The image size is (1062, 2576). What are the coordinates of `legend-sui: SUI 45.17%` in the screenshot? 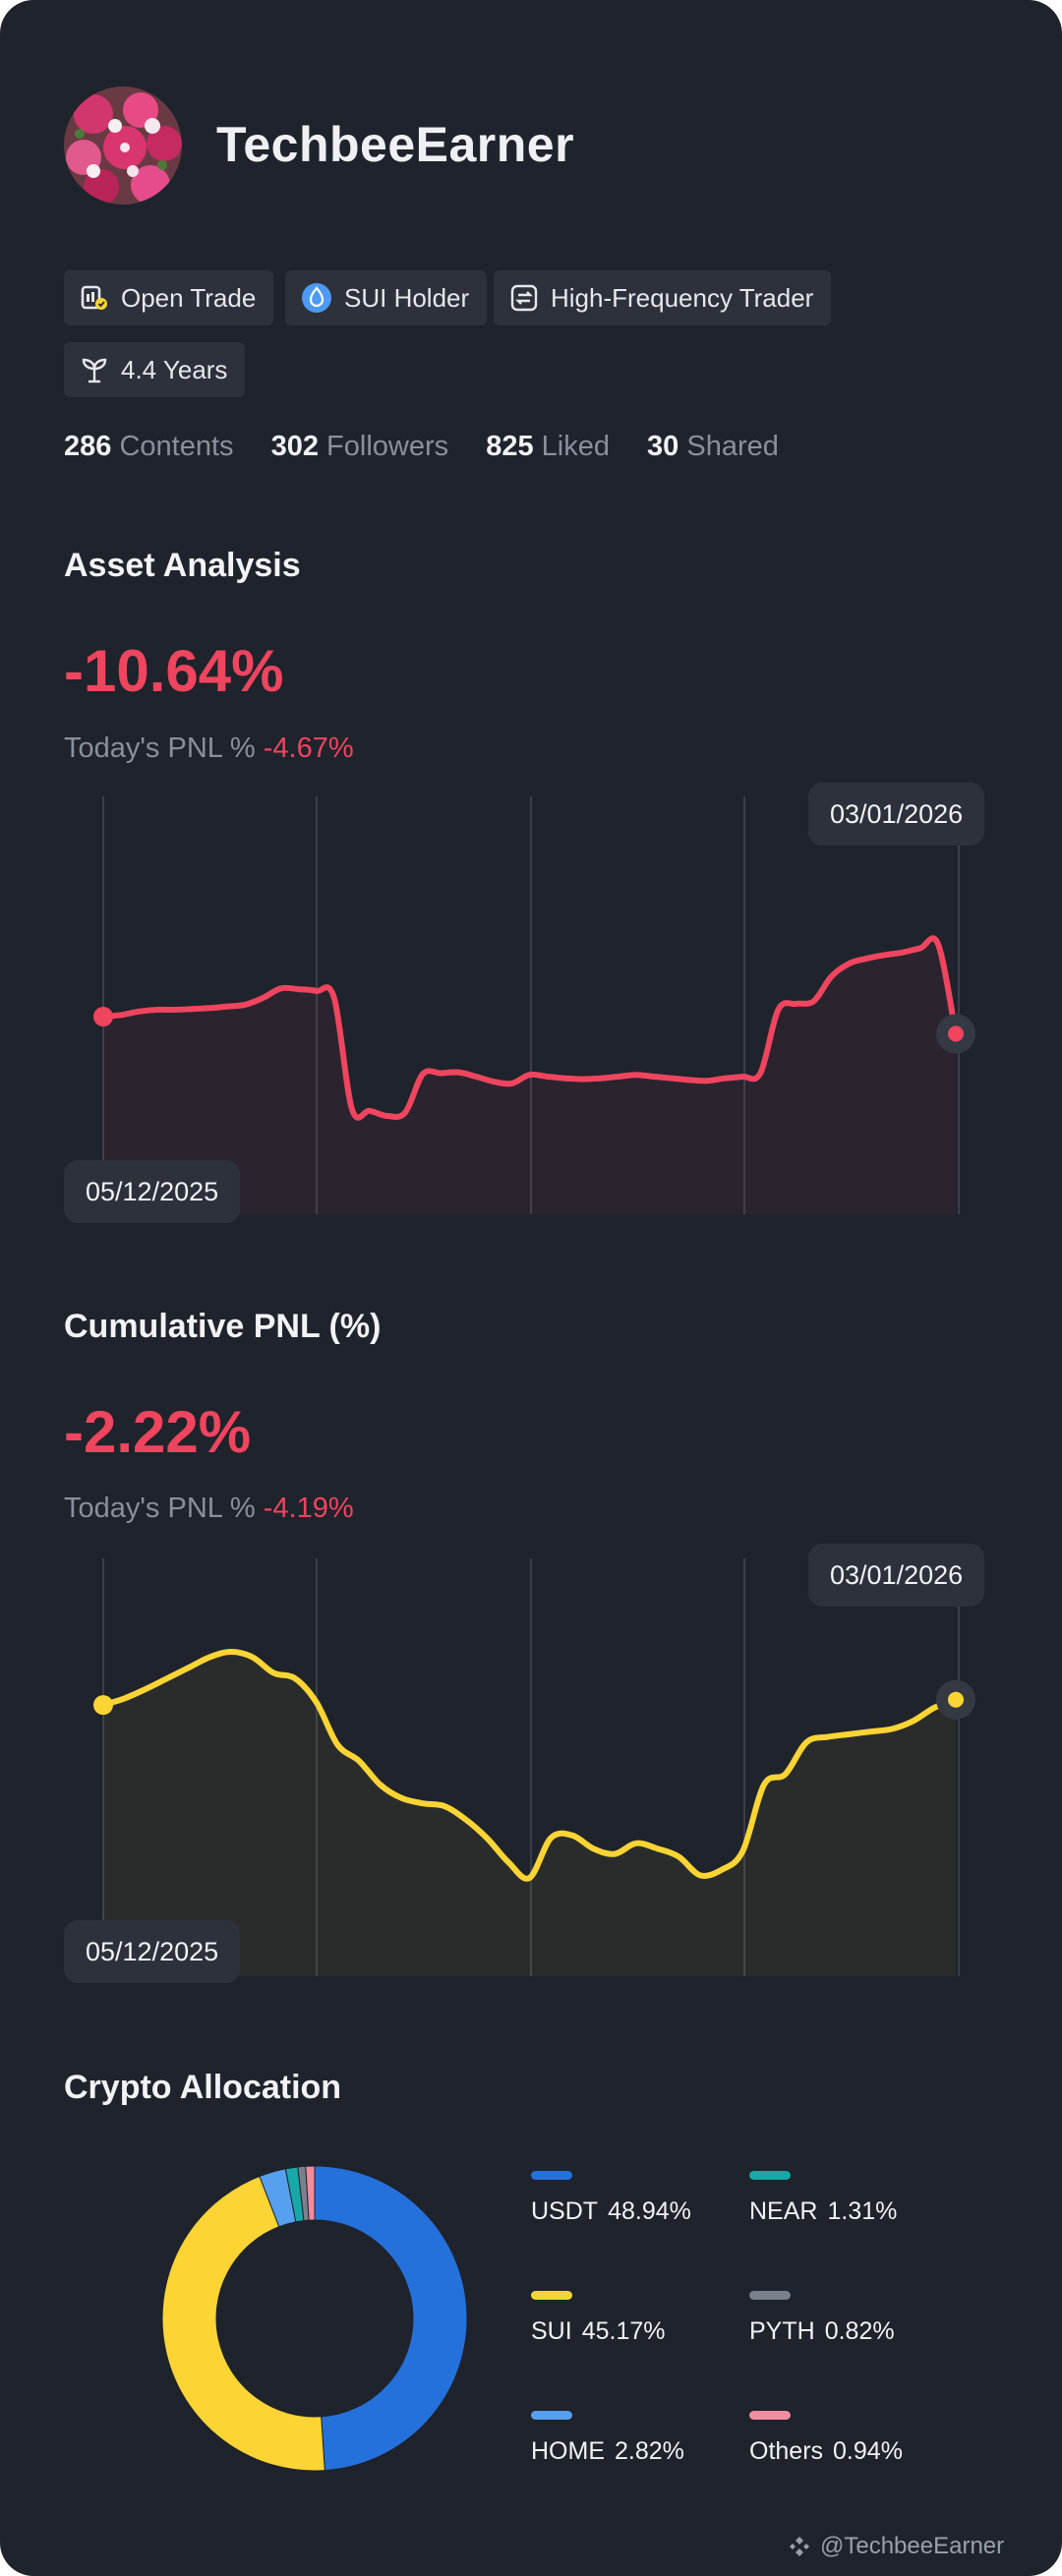 It's located at (598, 2318).